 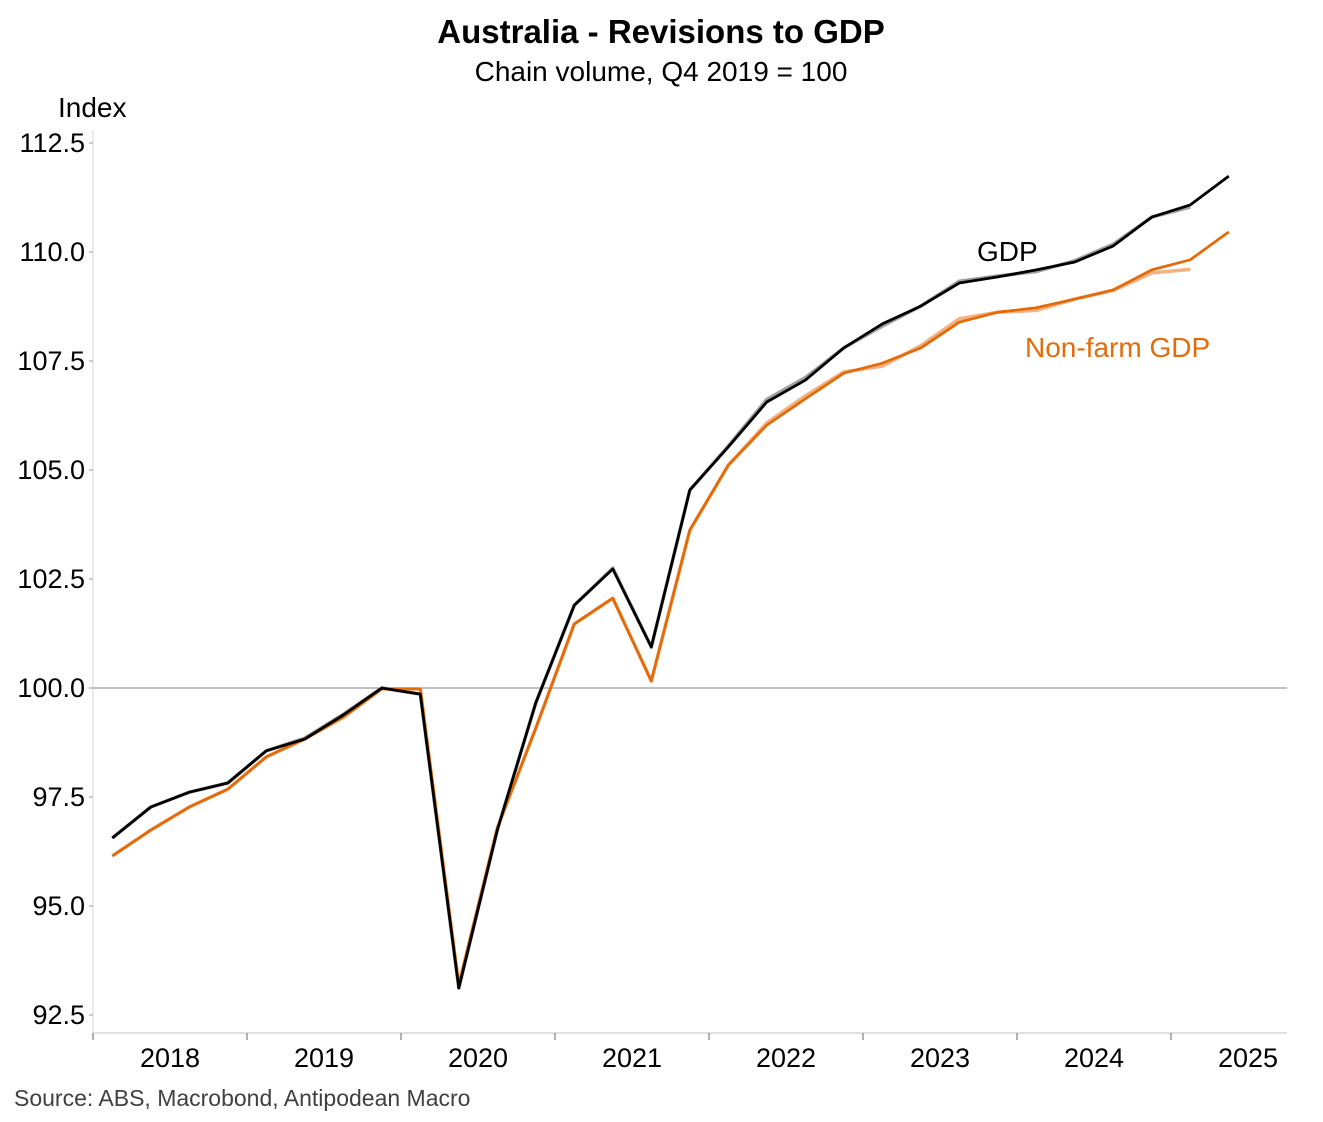 I want to click on y-tick-label: 107.5, so click(x=51, y=361).